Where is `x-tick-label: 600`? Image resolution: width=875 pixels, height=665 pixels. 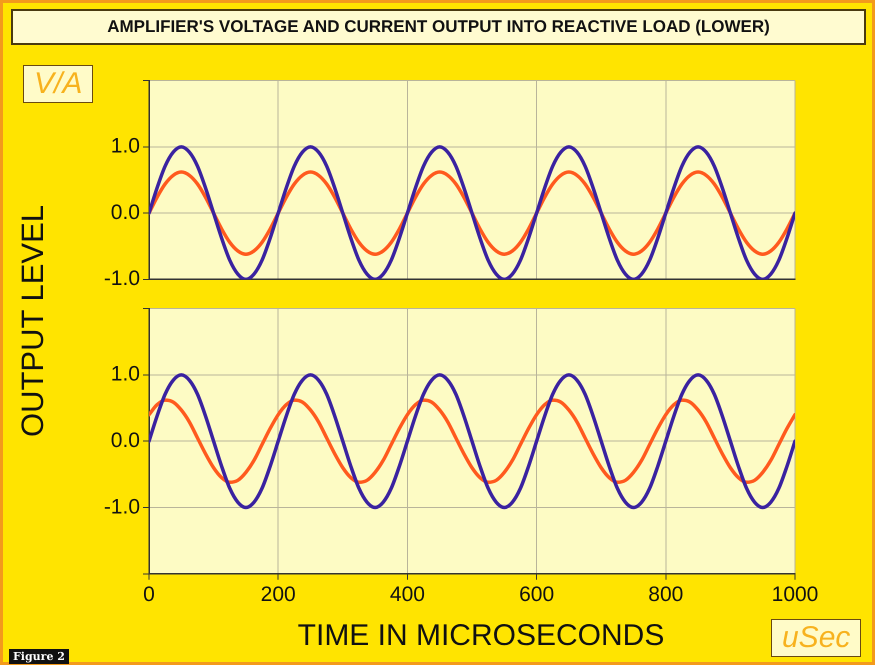
x-tick-label: 600 is located at coordinates (536, 594).